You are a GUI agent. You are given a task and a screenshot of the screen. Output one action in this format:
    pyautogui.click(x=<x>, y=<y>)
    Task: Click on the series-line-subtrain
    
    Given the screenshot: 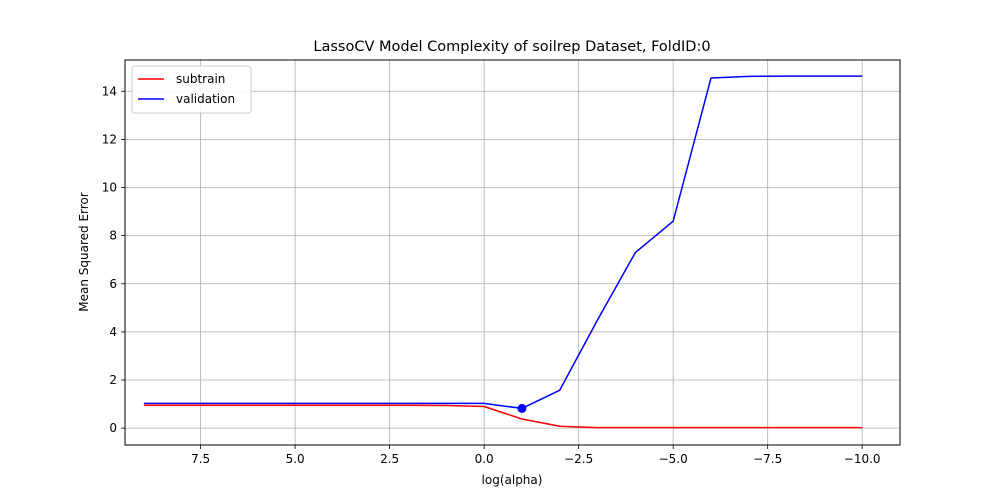 What is the action you would take?
    pyautogui.click(x=503, y=416)
    